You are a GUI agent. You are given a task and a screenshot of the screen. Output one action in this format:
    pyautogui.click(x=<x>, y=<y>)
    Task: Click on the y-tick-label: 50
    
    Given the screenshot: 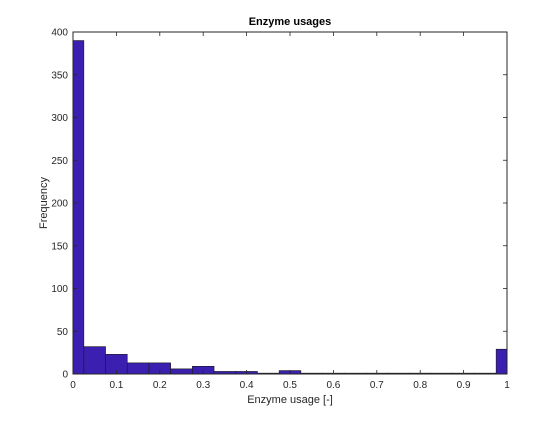 What is the action you would take?
    pyautogui.click(x=63, y=332)
    